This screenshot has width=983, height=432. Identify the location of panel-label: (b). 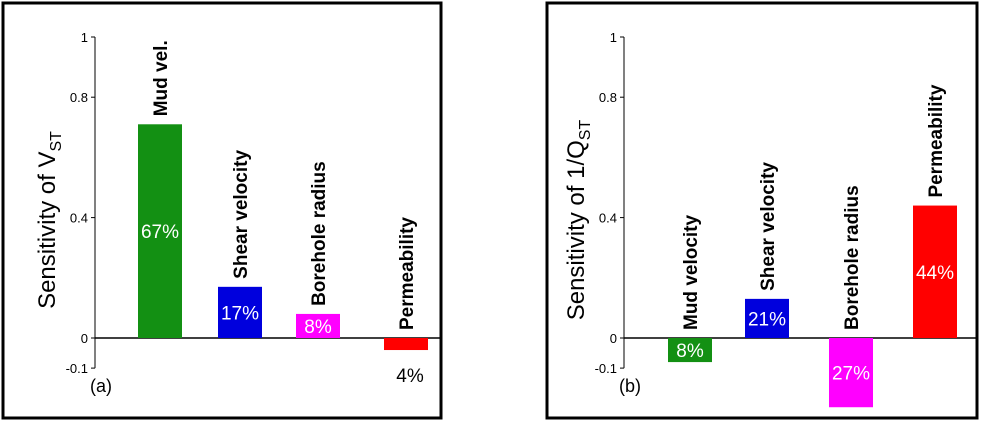
(630, 386).